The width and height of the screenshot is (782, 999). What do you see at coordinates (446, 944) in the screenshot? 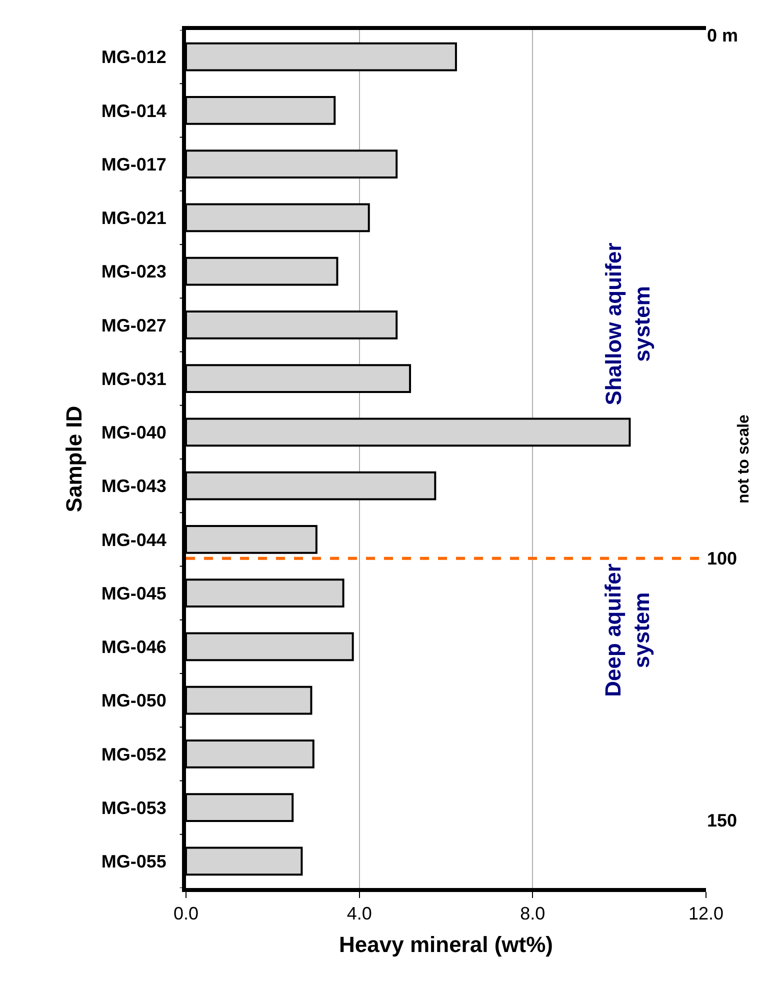
I see `x-axis-title: Heavy mineral (wt%)` at bounding box center [446, 944].